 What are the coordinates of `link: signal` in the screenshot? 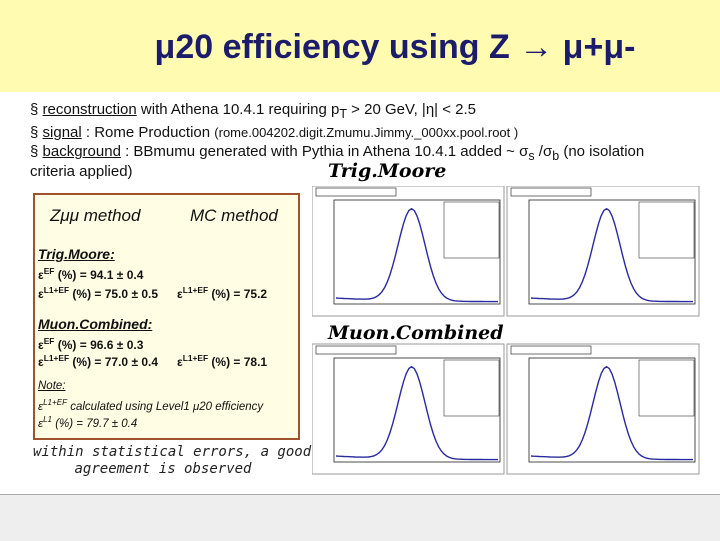 It's located at (62, 132).